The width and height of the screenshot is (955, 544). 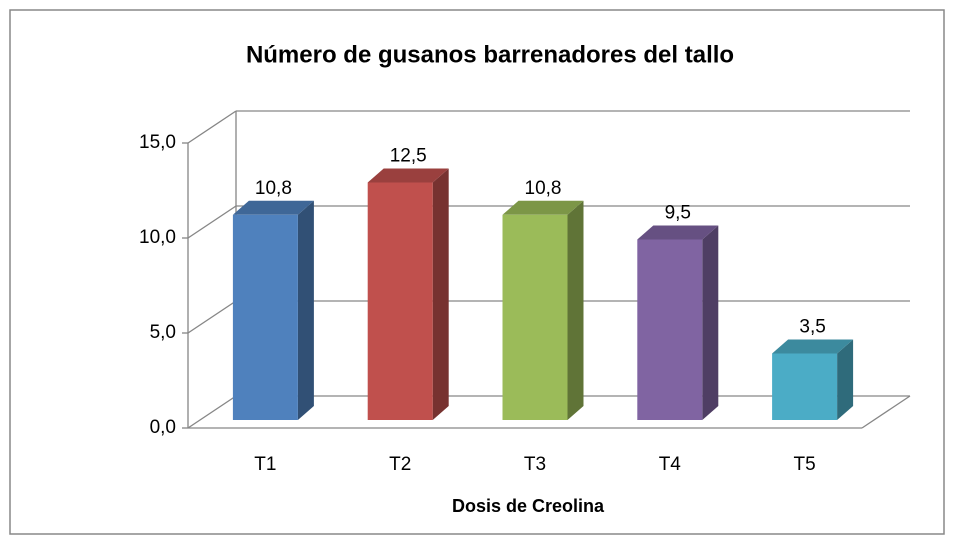 What do you see at coordinates (812, 327) in the screenshot?
I see `data-label: 3,5` at bounding box center [812, 327].